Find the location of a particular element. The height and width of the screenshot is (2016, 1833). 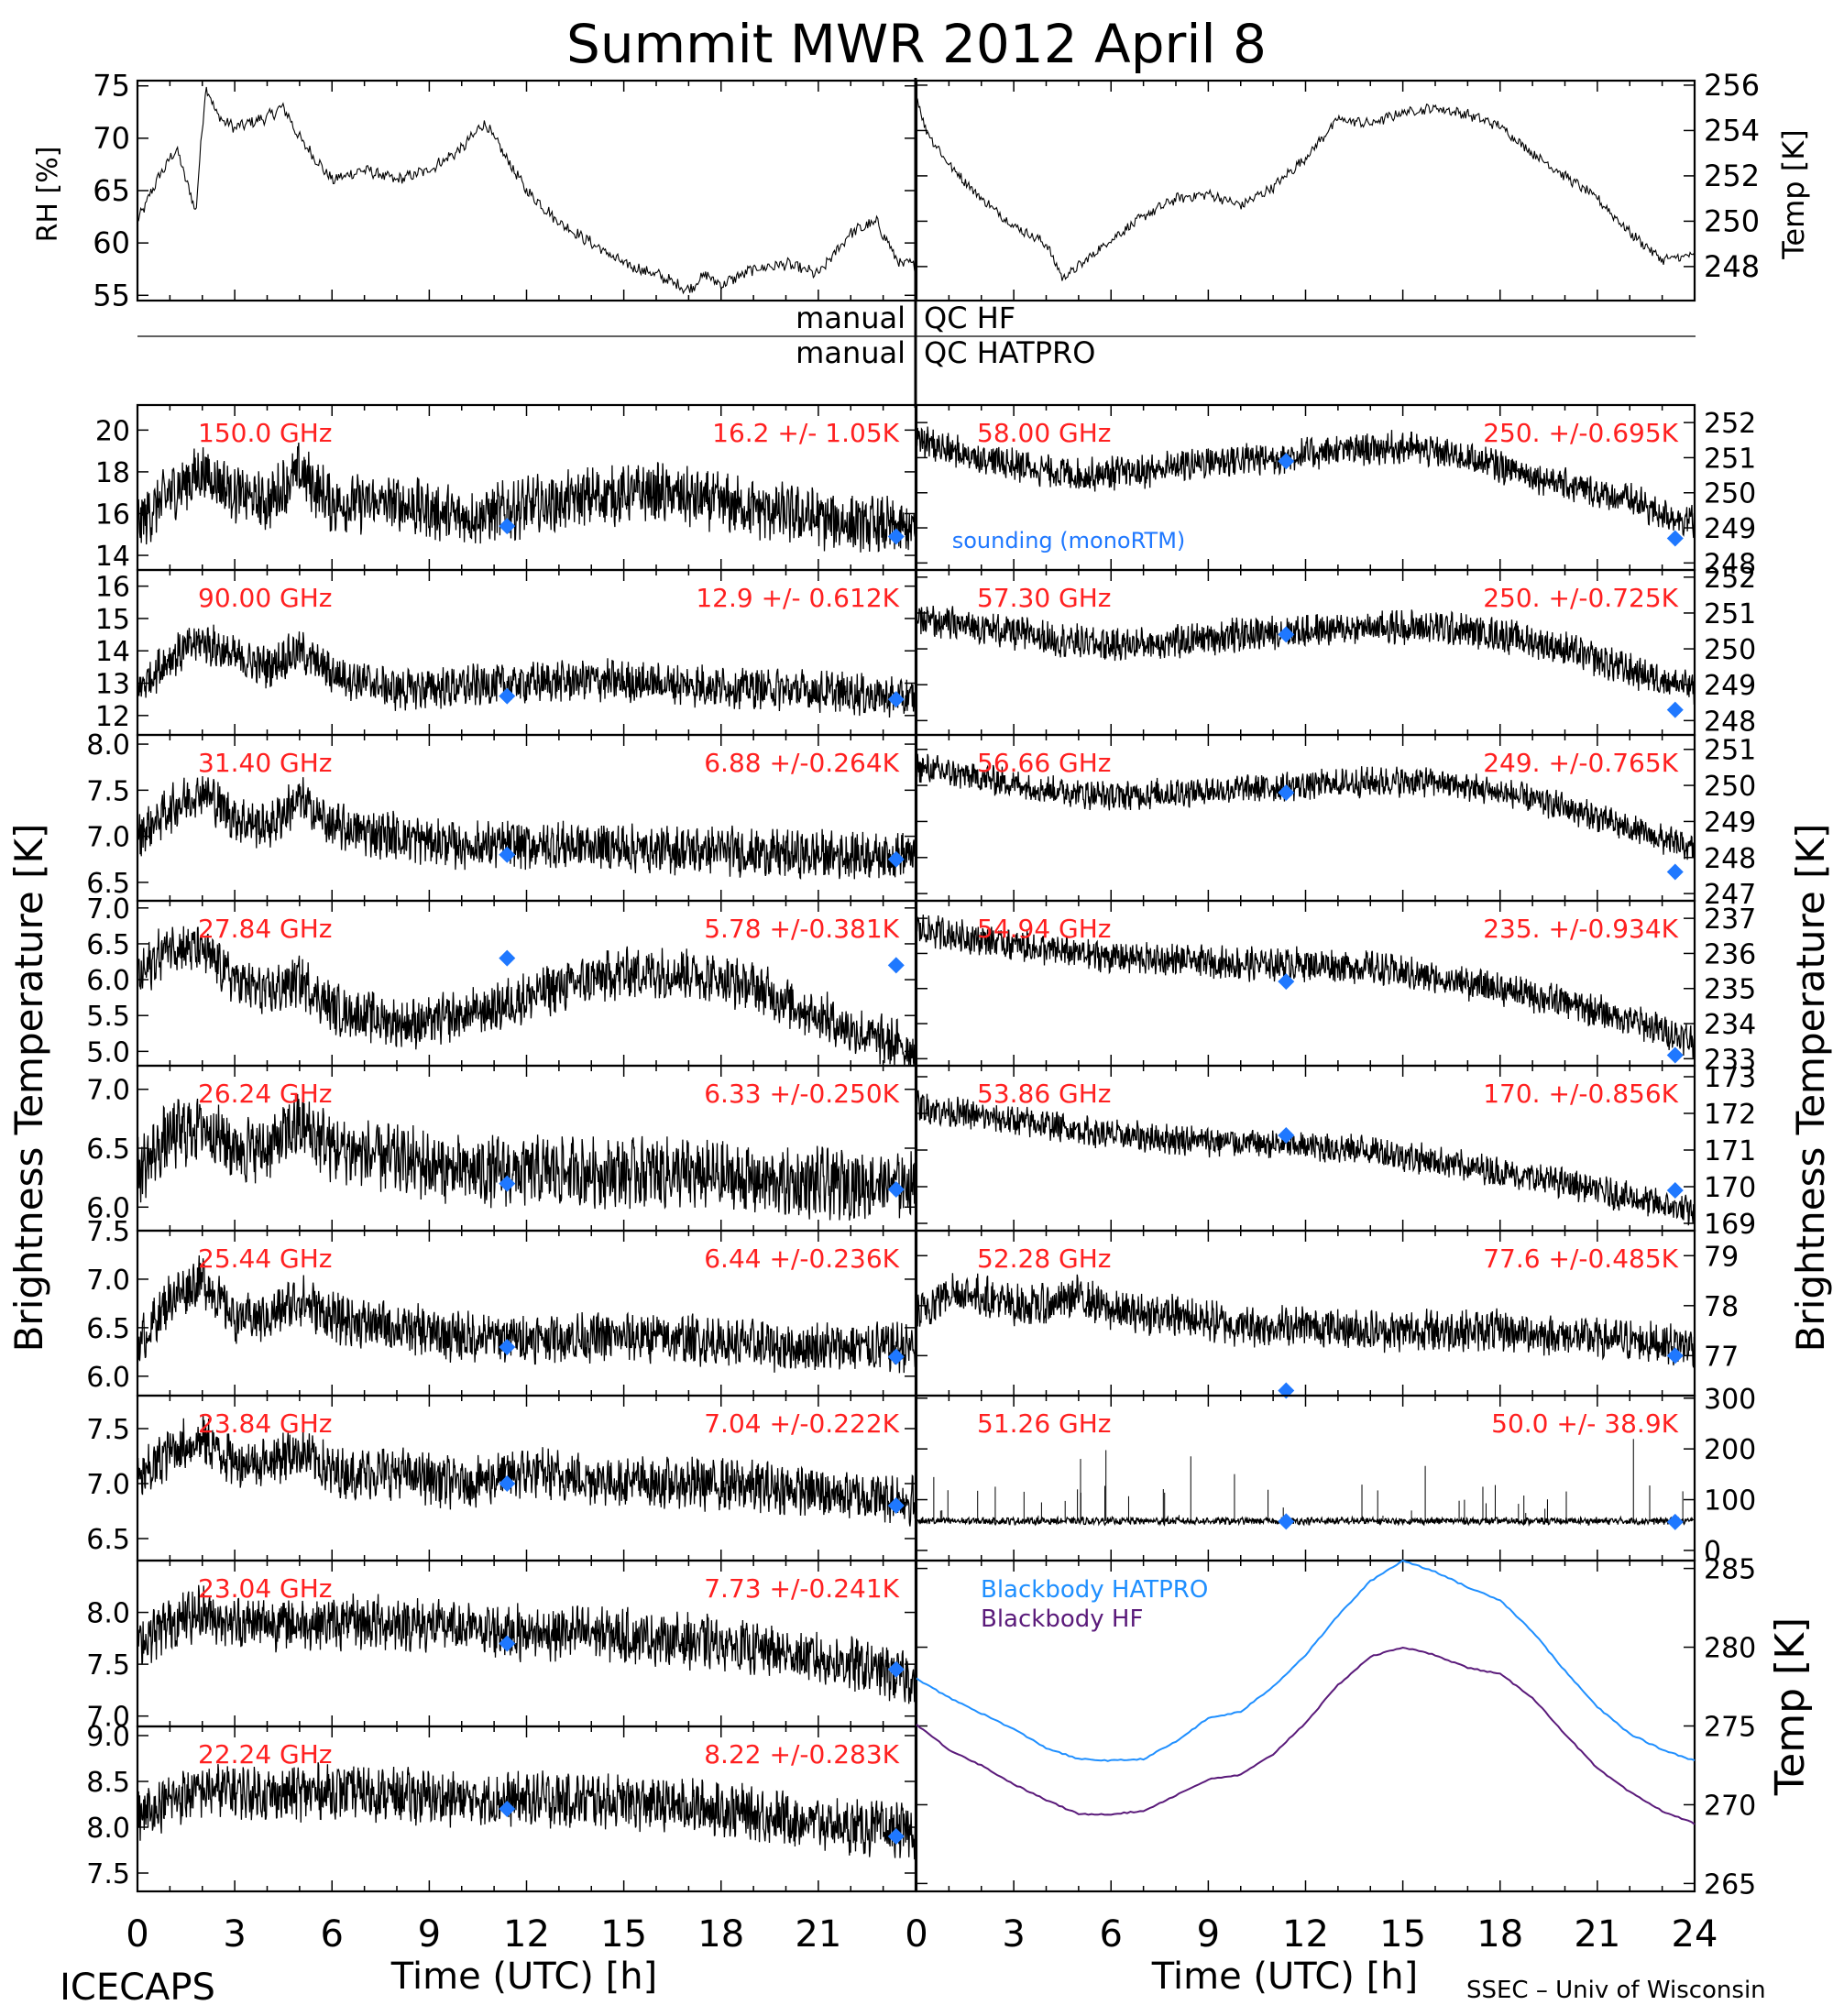

x-tick-label: 9 is located at coordinates (1208, 1934).